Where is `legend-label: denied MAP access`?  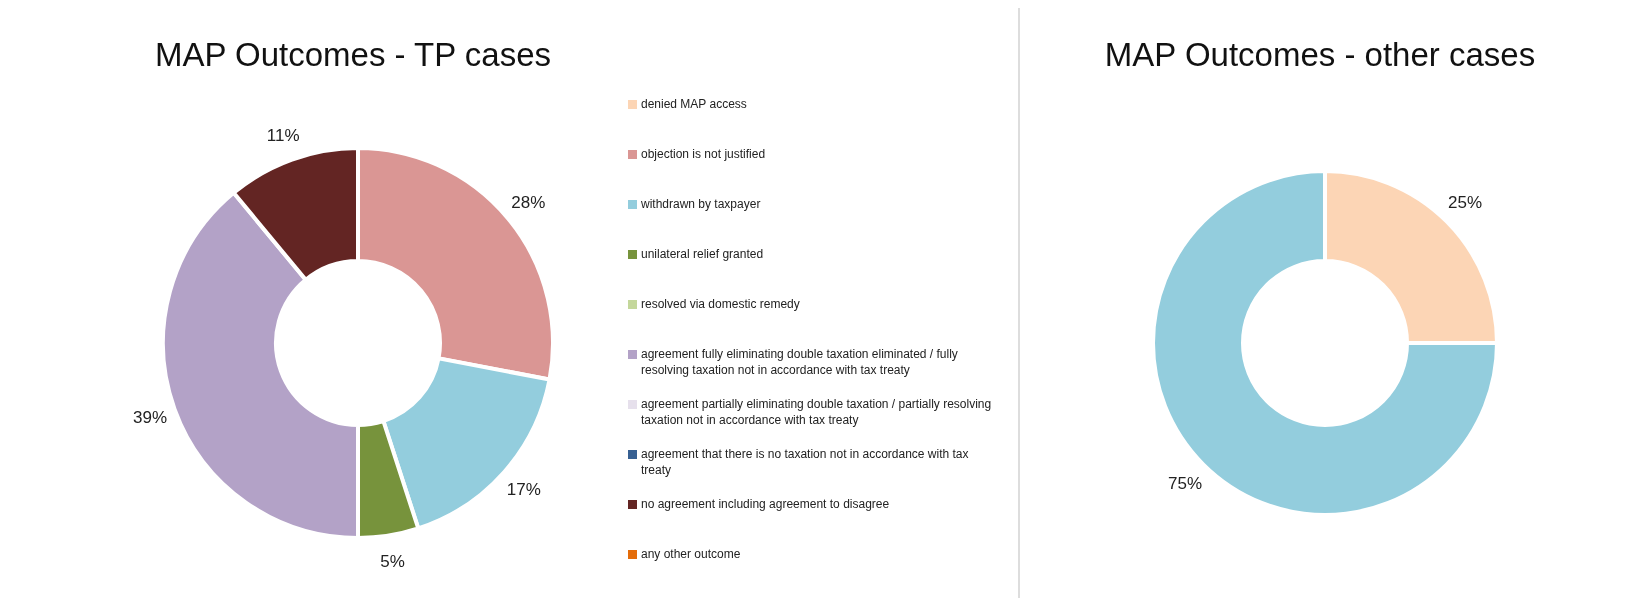
legend-label: denied MAP access is located at coordinates (694, 104).